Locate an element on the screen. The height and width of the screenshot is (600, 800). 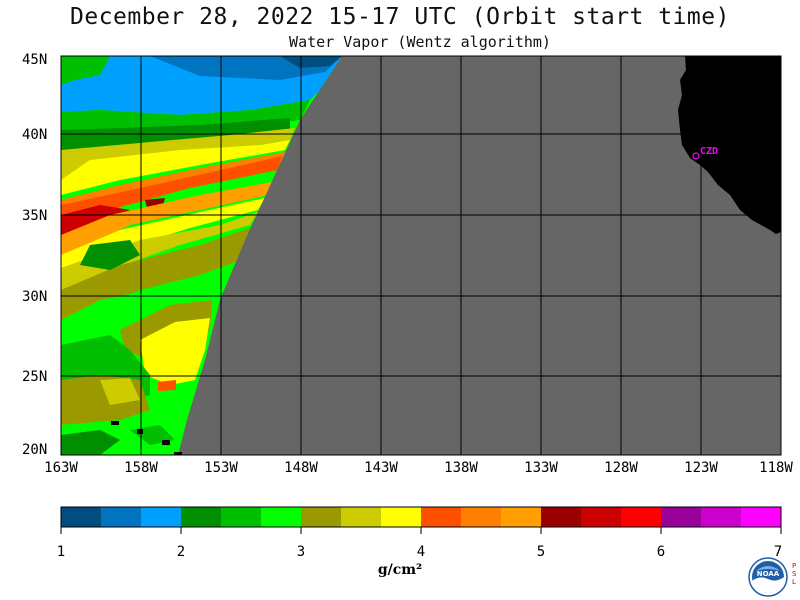
station-label: CZD is located at coordinates (709, 151).